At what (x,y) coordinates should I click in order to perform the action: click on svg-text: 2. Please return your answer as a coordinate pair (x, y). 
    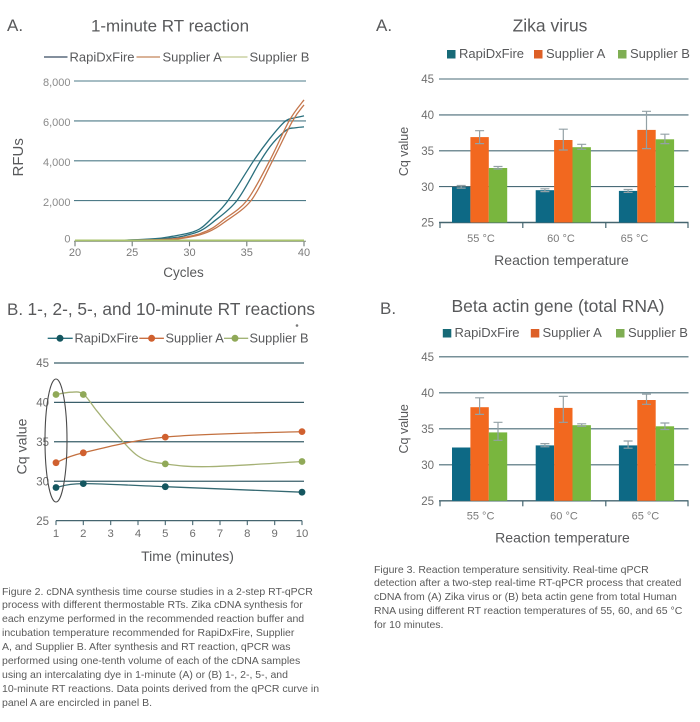
    Looking at the image, I should click on (83, 534).